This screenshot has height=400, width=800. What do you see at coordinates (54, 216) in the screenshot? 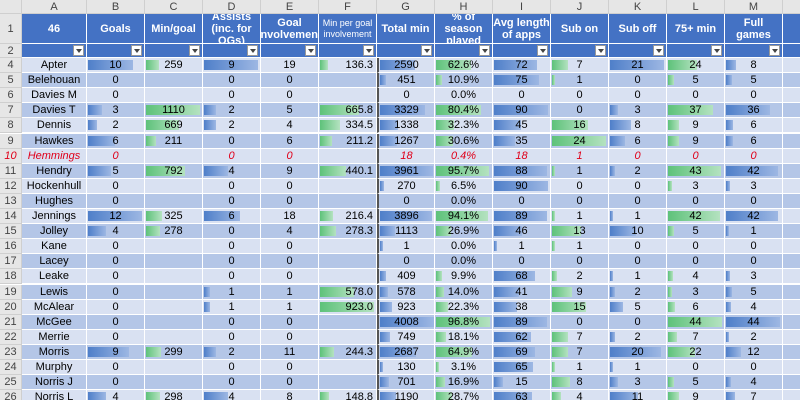
I see `cell-text: Jennings` at bounding box center [54, 216].